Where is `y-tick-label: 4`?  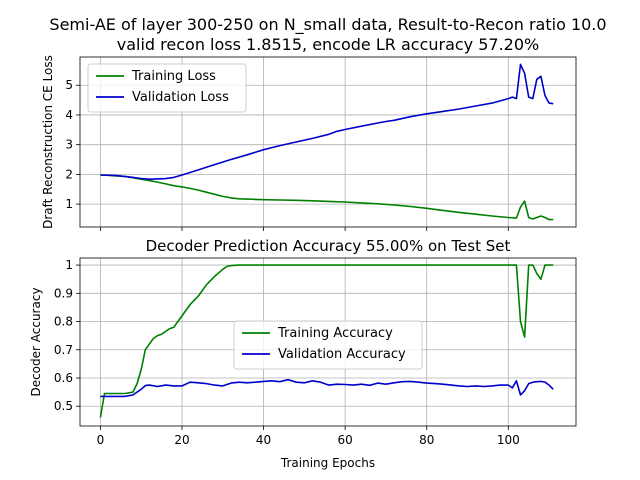
y-tick-label: 4 is located at coordinates (69, 115).